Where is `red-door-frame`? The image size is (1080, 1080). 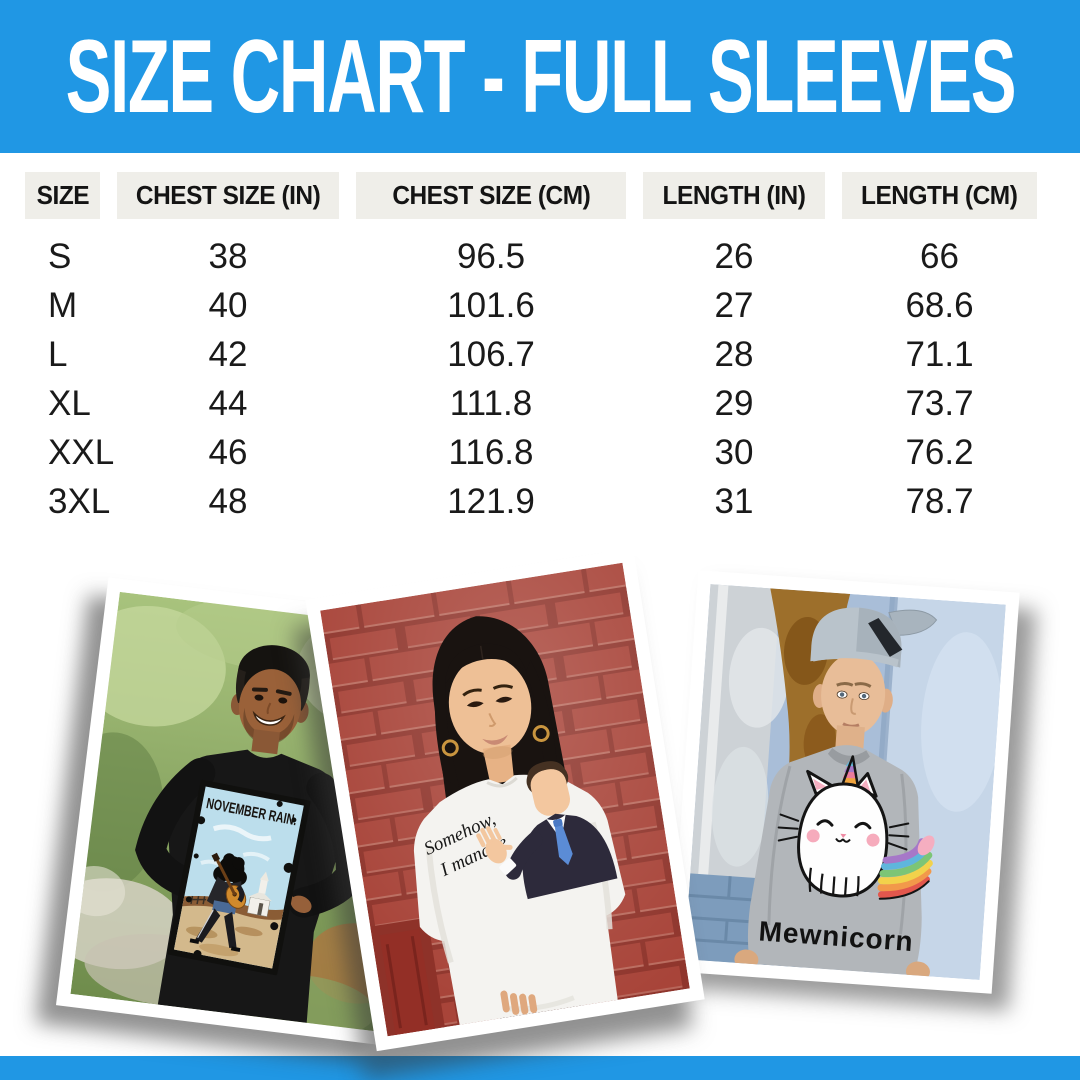 red-door-frame is located at coordinates (407, 977).